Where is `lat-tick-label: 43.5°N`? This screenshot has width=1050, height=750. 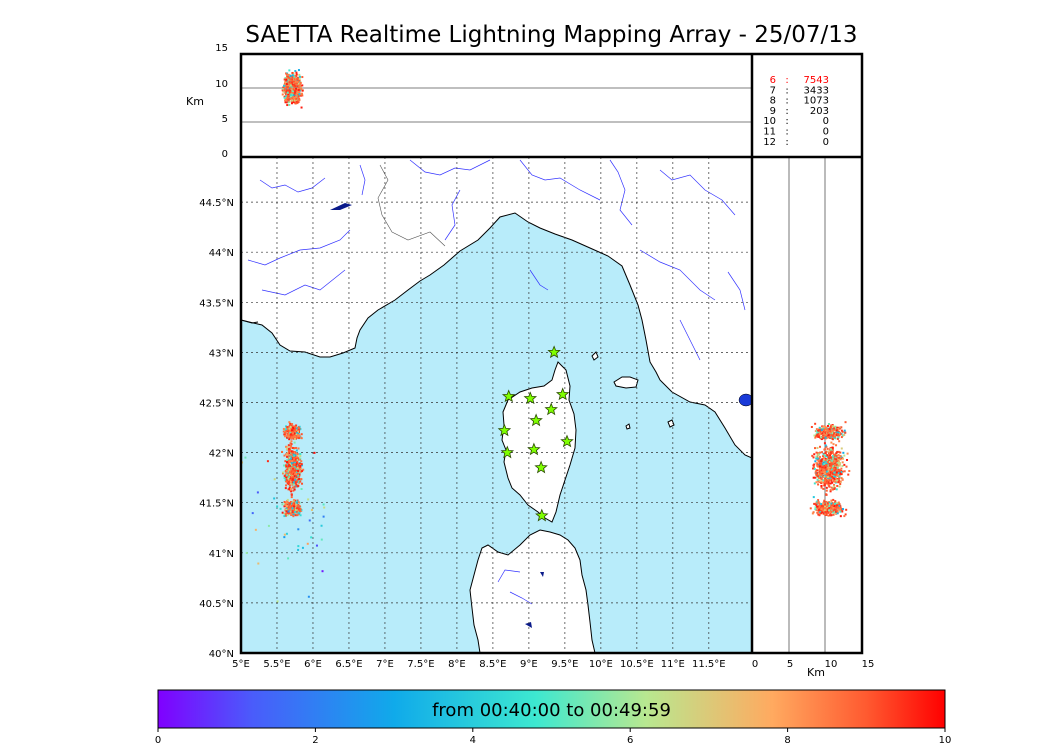 lat-tick-label: 43.5°N is located at coordinates (216, 303).